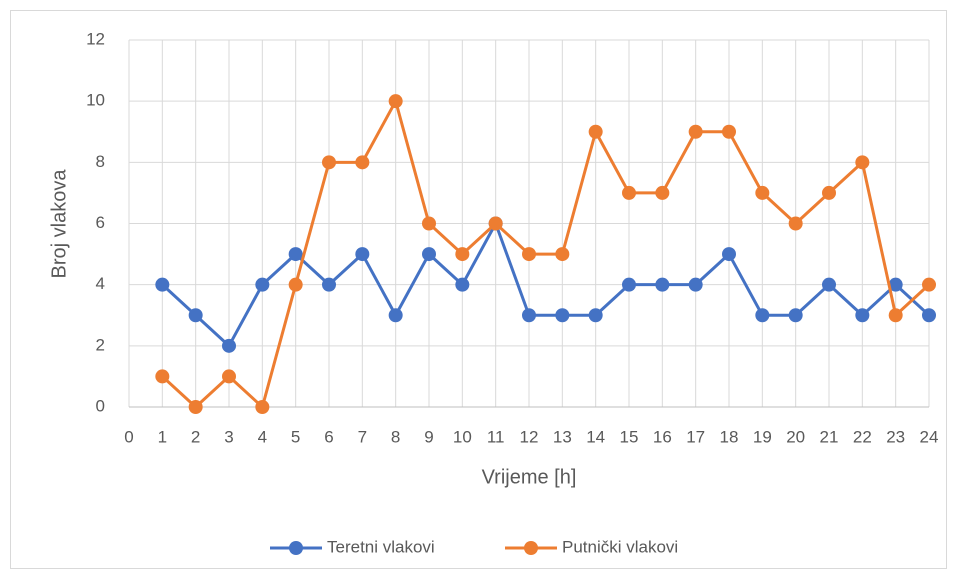  What do you see at coordinates (100, 344) in the screenshot?
I see `y-tick-label: 2` at bounding box center [100, 344].